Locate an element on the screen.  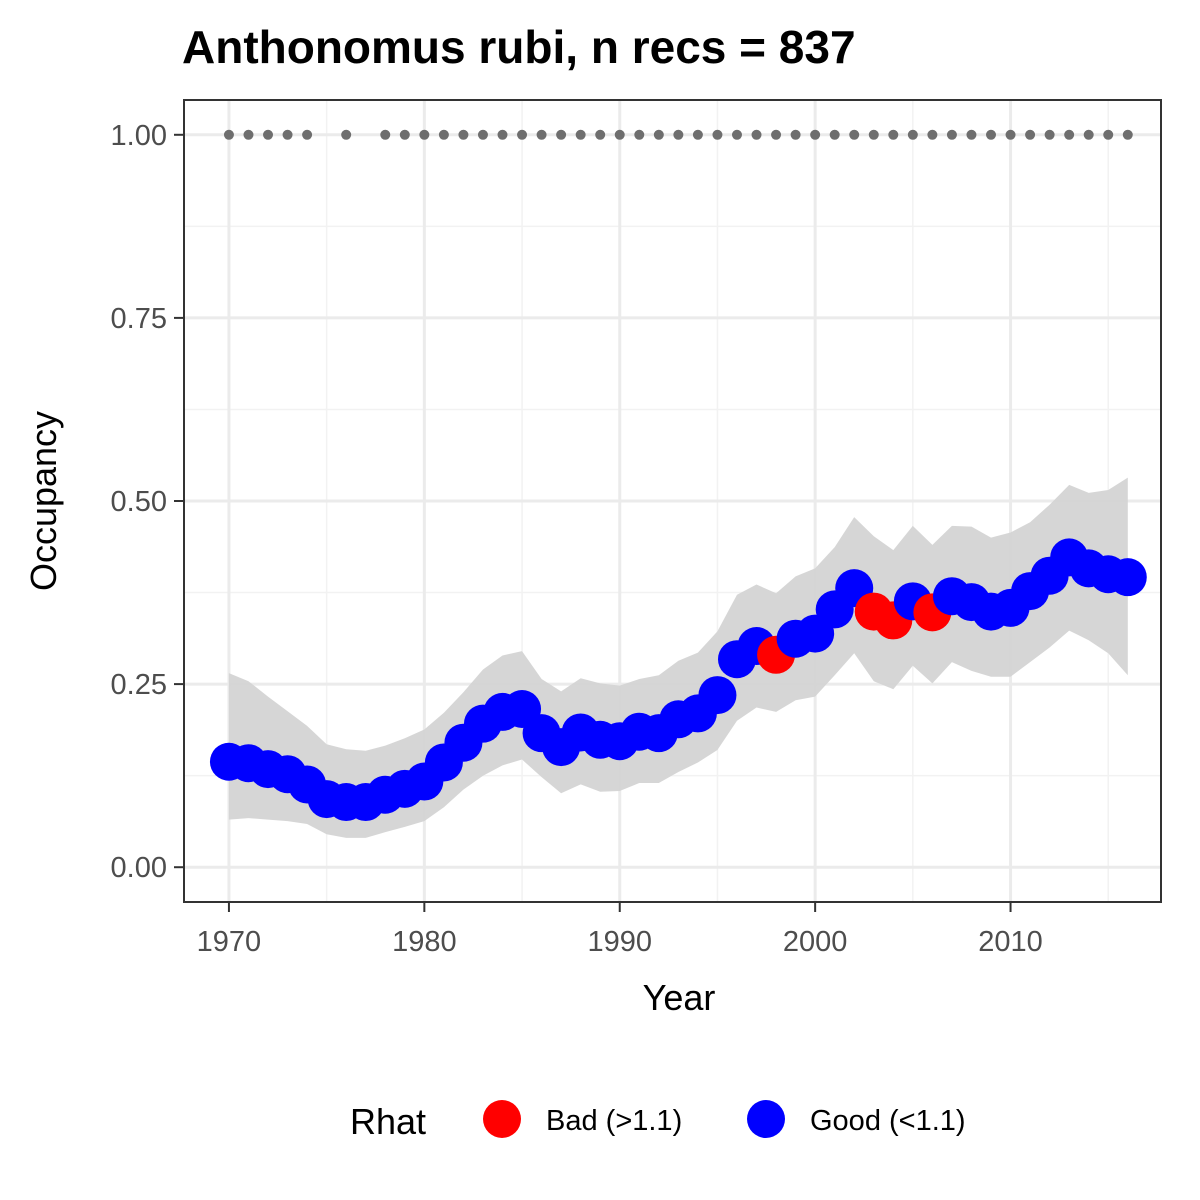
x-axis-title: Year is located at coordinates (679, 997).